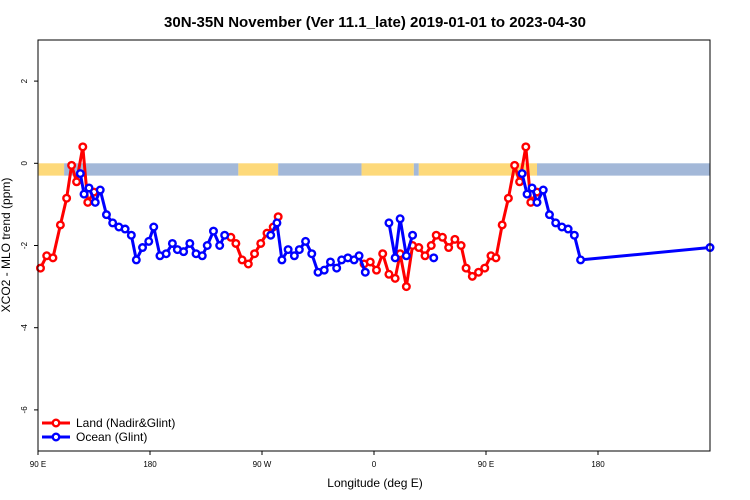 This screenshot has width=750, height=500. What do you see at coordinates (262, 464) in the screenshot?
I see `x-tick-label-2: 90 W` at bounding box center [262, 464].